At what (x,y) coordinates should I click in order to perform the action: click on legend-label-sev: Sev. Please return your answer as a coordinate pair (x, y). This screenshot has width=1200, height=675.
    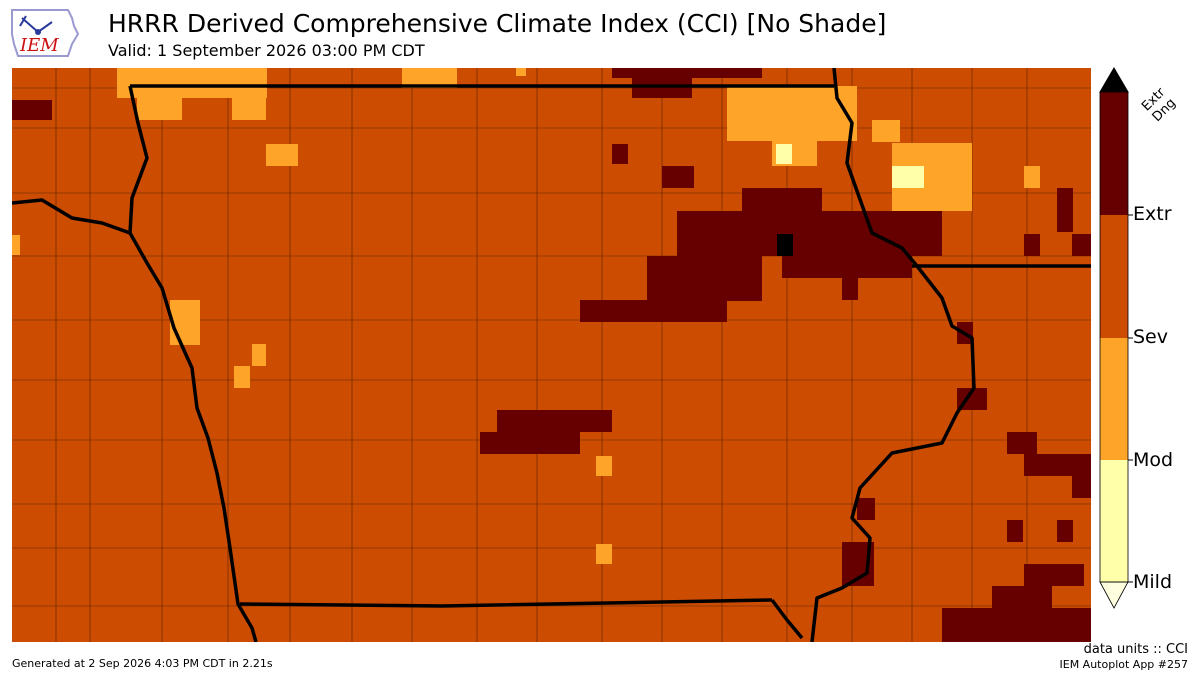
    Looking at the image, I should click on (1150, 337).